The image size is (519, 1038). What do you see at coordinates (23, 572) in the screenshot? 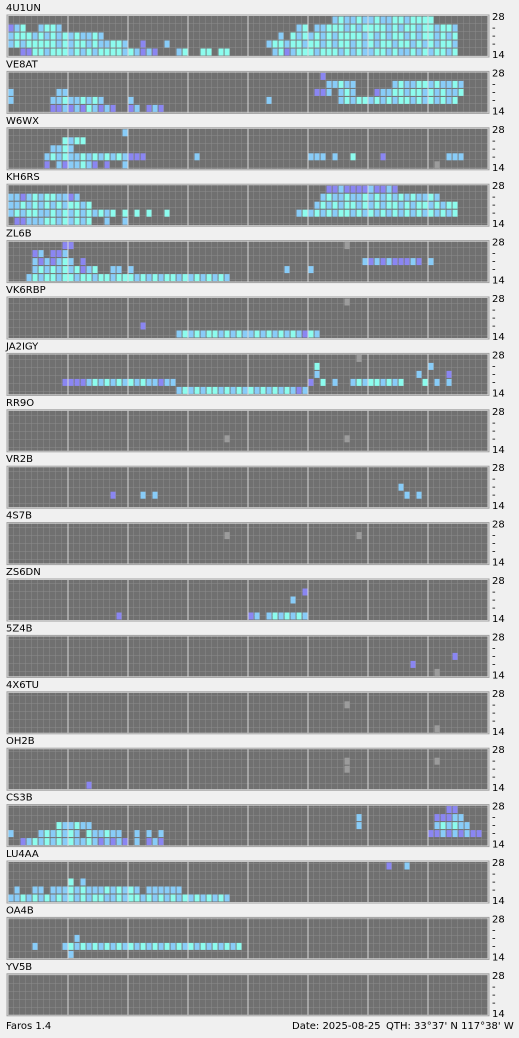
I see `beacon-name: ZS6DN` at bounding box center [23, 572].